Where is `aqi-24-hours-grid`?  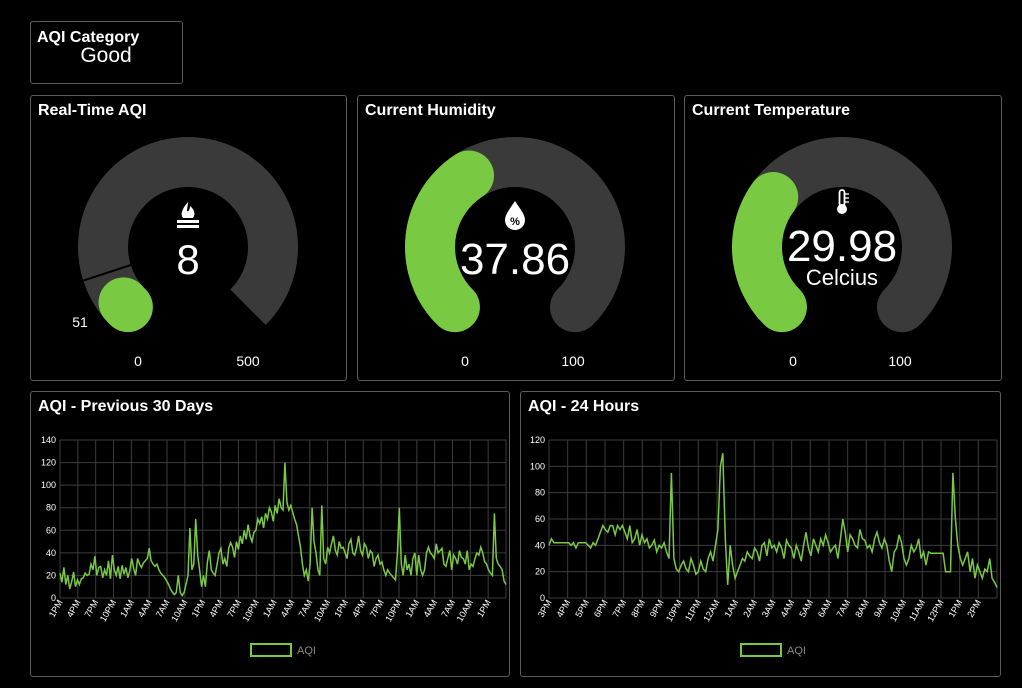 aqi-24-hours-grid is located at coordinates (773, 519).